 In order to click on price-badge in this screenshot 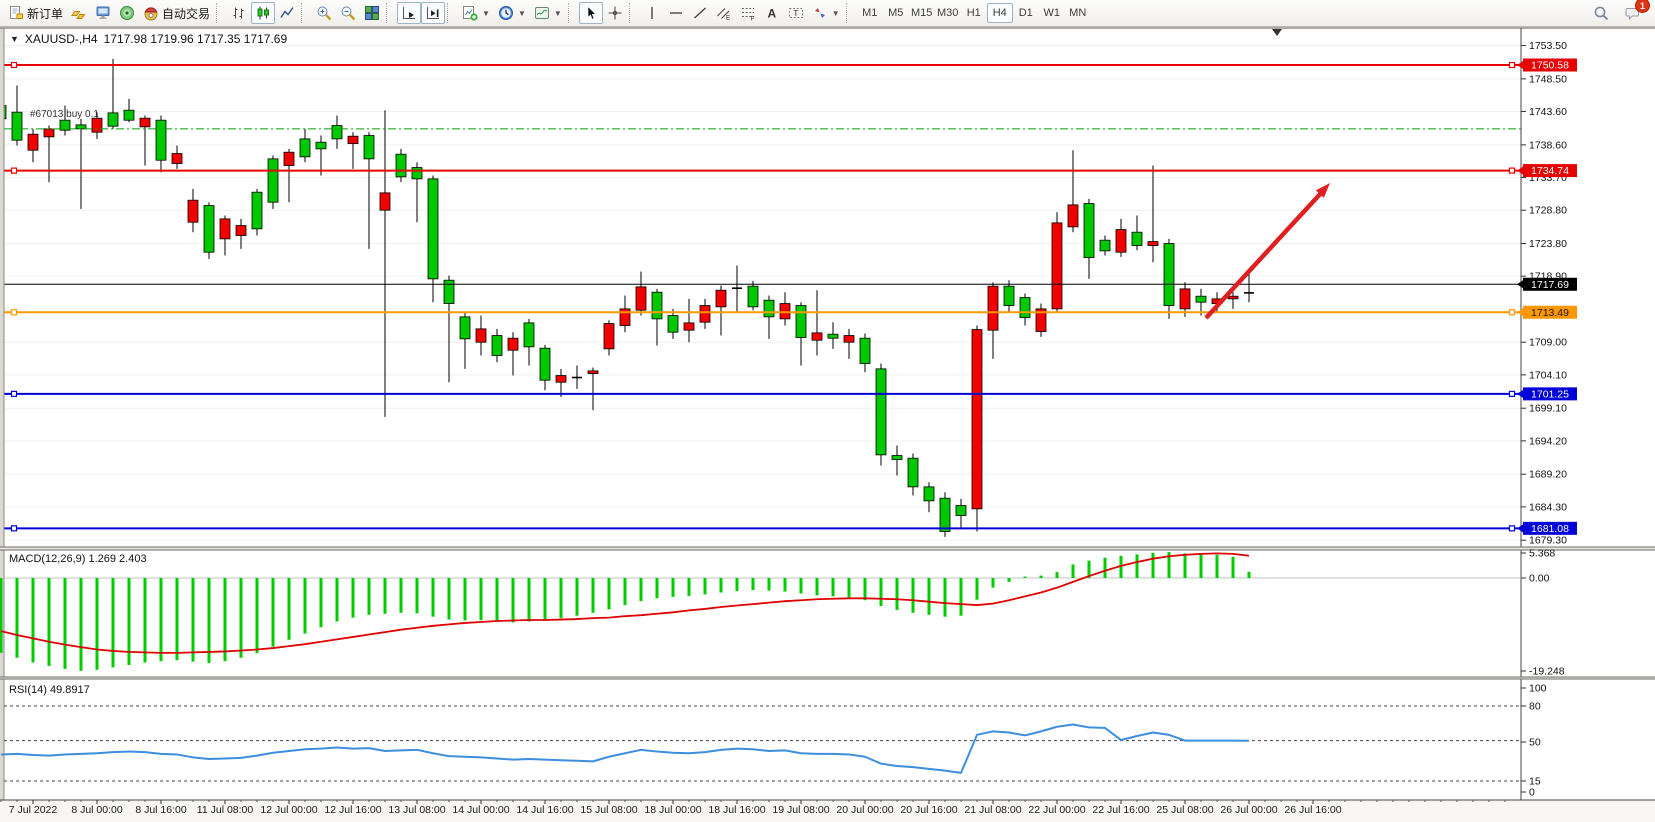, I will do `click(1550, 171)`.